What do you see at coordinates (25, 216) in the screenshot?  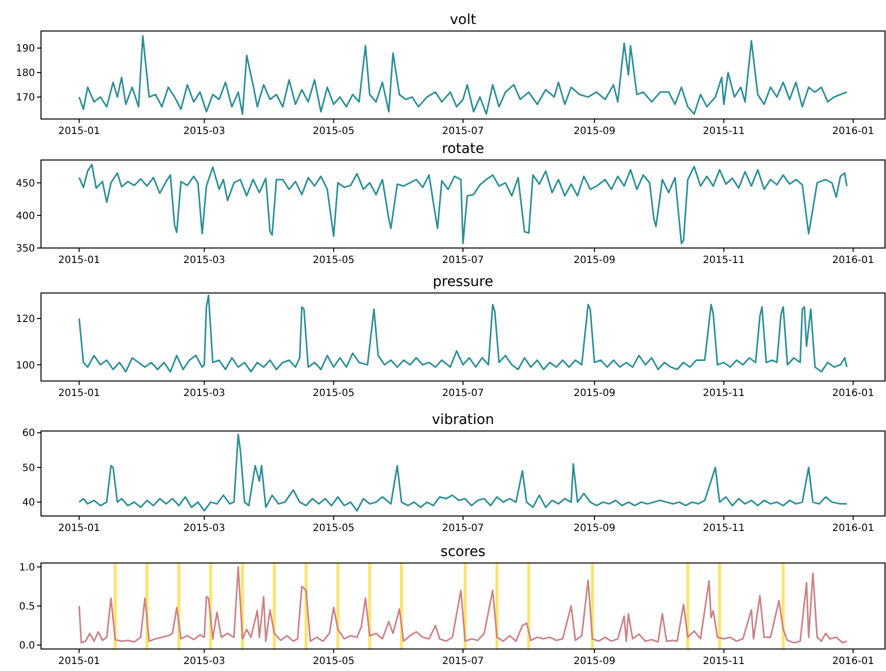 I see `y-tick-label: 400` at bounding box center [25, 216].